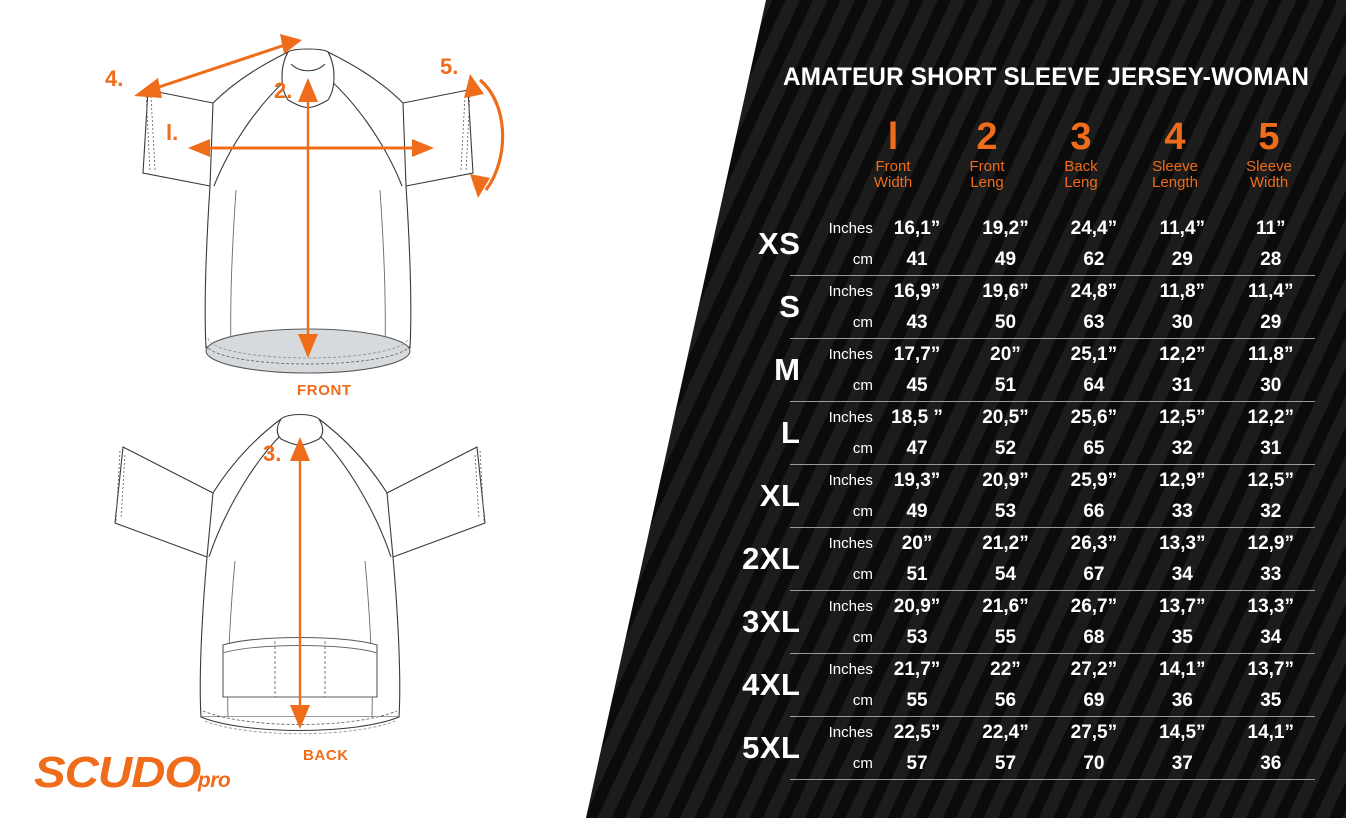 The height and width of the screenshot is (818, 1346). Describe the element at coordinates (1271, 763) in the screenshot. I see `cell-cm-5: 36` at that location.